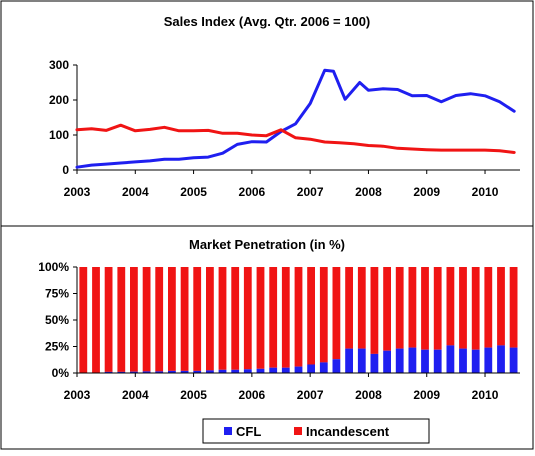 The image size is (535, 456). Describe the element at coordinates (77, 395) in the screenshot. I see `market-penetration-x-tick-label: 2003` at that location.